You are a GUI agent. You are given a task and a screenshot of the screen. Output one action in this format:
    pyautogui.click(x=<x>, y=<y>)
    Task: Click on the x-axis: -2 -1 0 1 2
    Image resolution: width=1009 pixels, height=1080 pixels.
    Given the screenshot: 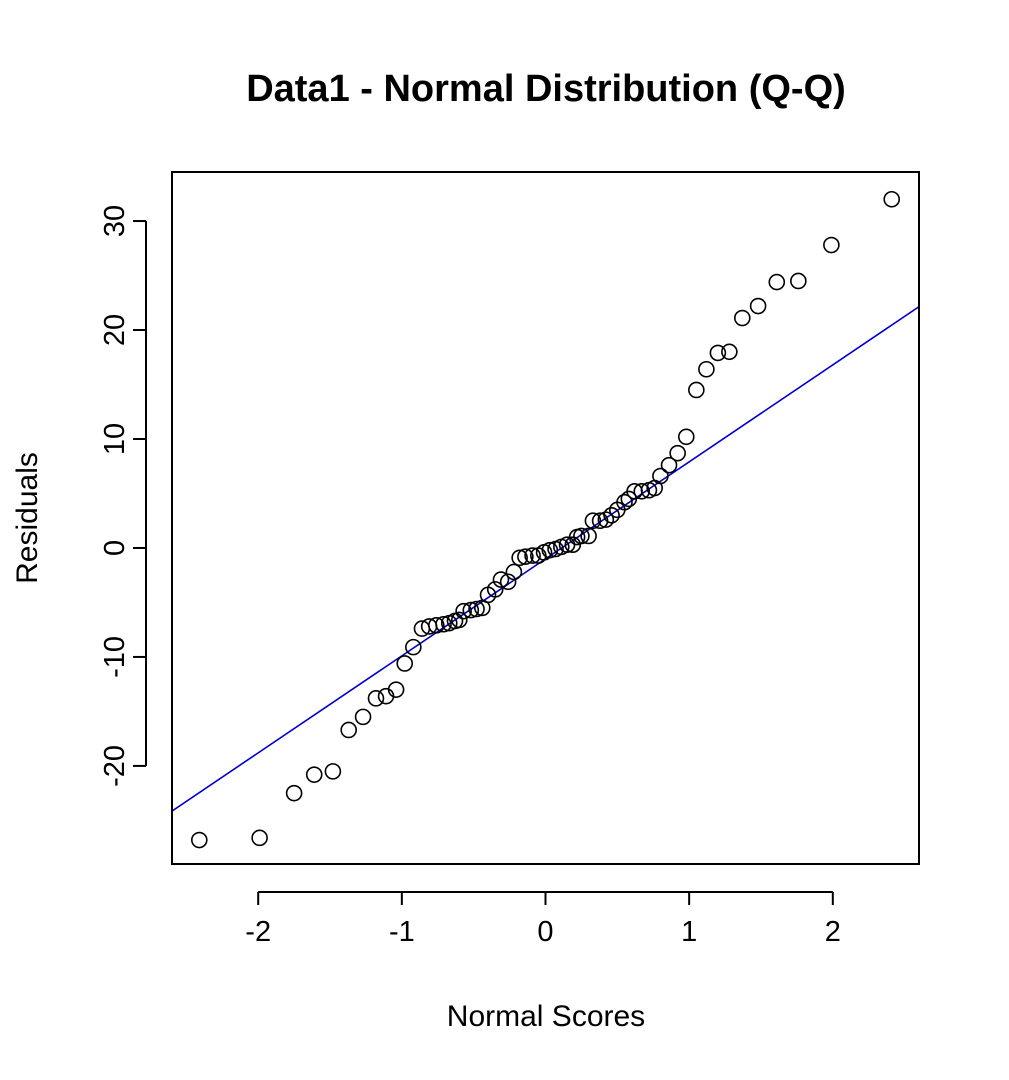 What is the action you would take?
    pyautogui.click(x=543, y=919)
    